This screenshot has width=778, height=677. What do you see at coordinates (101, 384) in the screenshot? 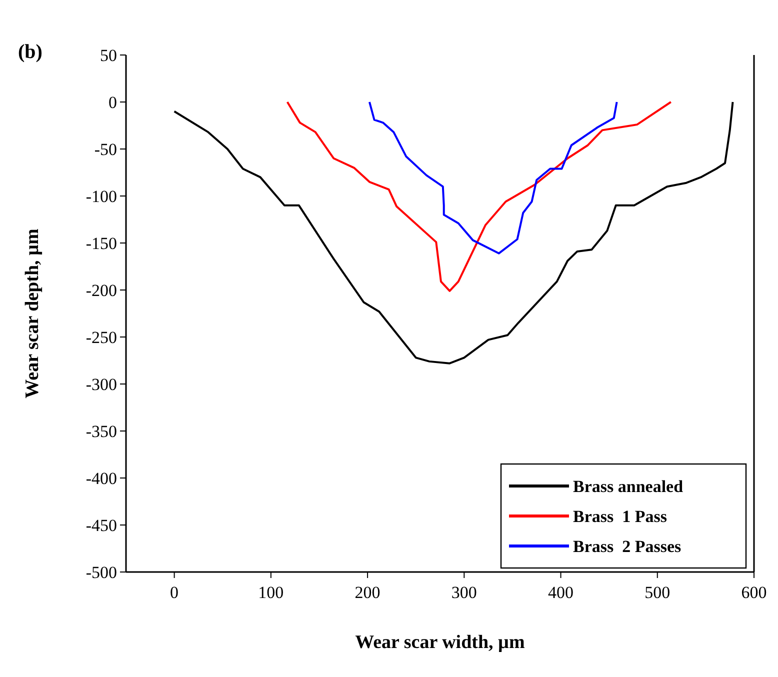
I see `y-tick-label: -300` at bounding box center [101, 384].